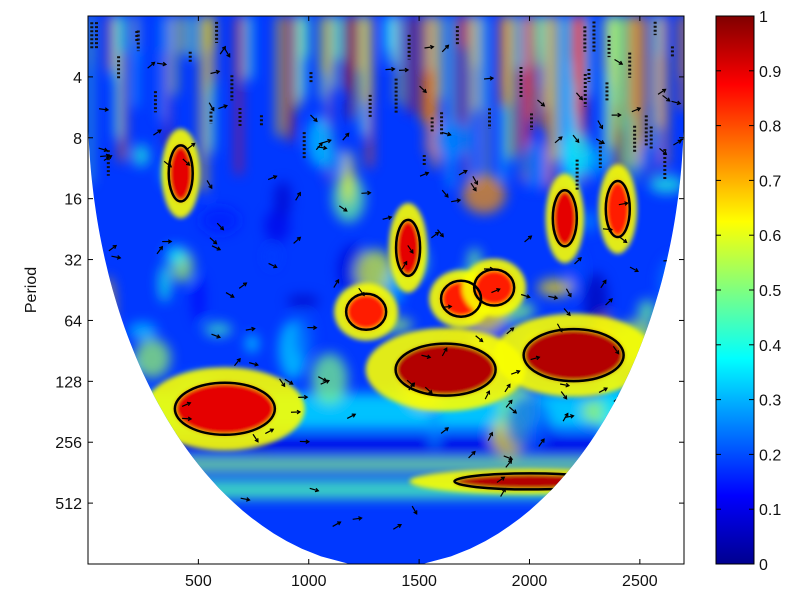 The height and width of the screenshot is (596, 806). What do you see at coordinates (763, 17) in the screenshot?
I see `colorbar-tick-label: 1` at bounding box center [763, 17].